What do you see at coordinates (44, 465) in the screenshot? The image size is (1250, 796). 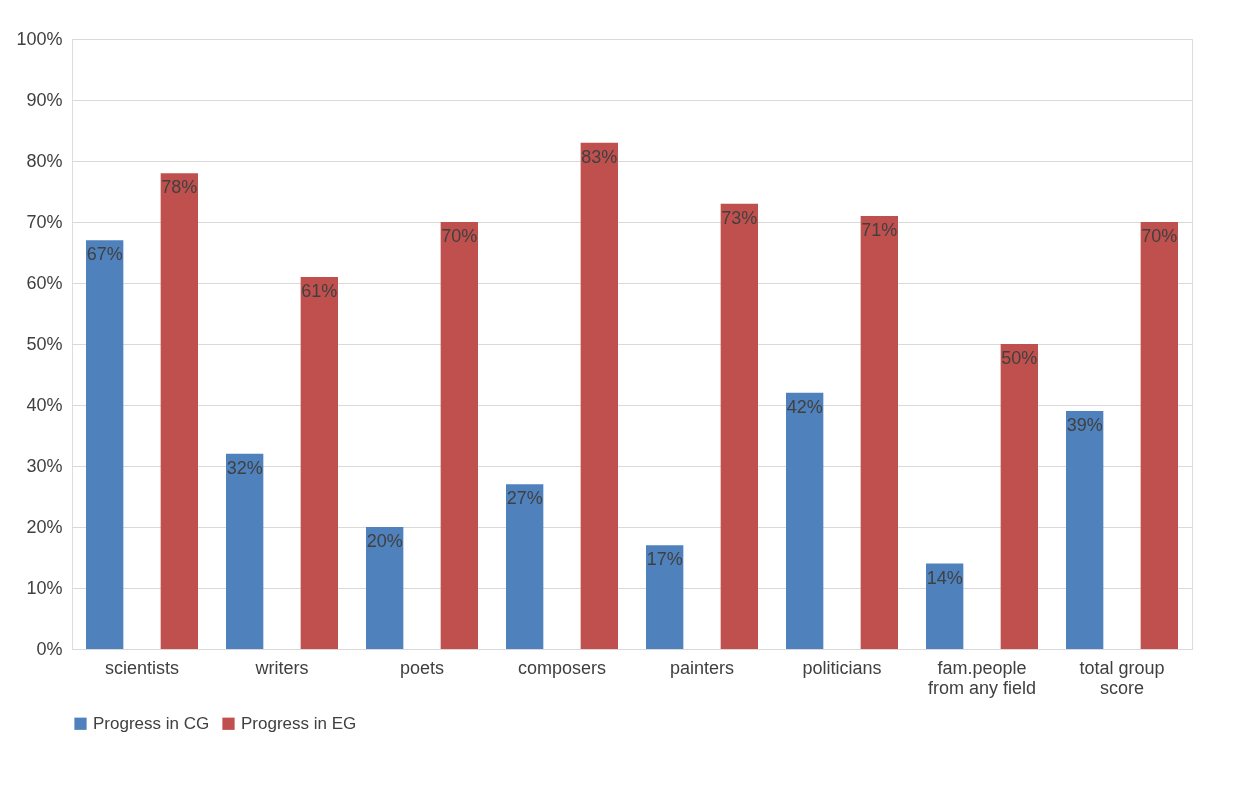 I see `y-tick-label: 30%` at bounding box center [44, 465].